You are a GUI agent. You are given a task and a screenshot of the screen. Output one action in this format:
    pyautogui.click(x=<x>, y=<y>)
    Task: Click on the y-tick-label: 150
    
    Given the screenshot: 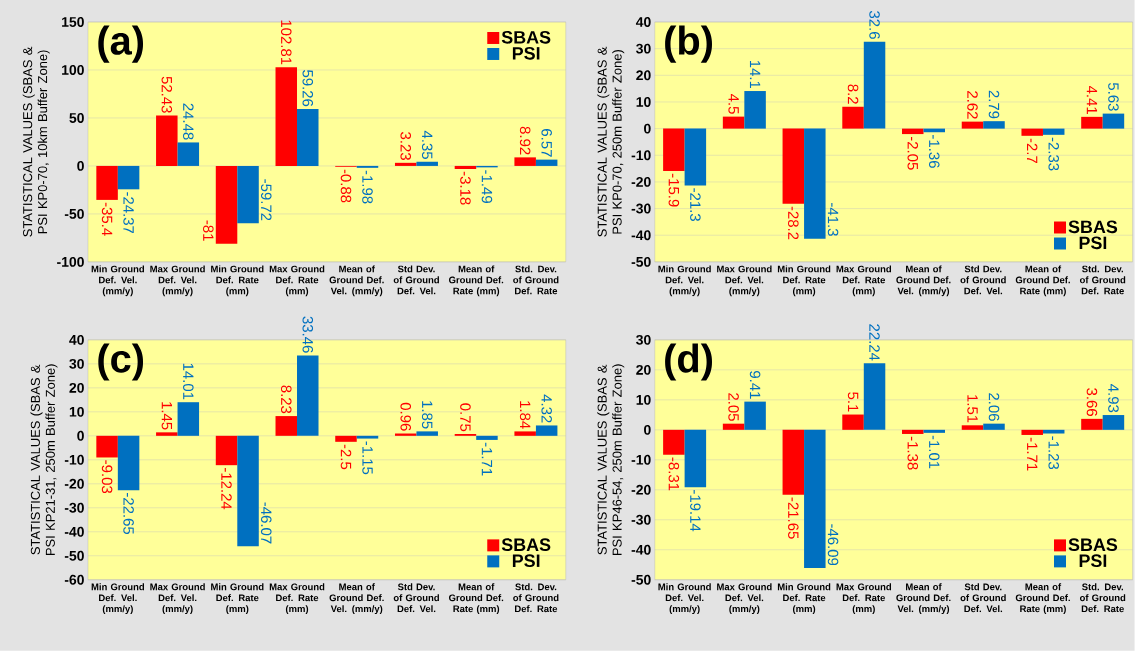 What is the action you would take?
    pyautogui.click(x=73, y=22)
    